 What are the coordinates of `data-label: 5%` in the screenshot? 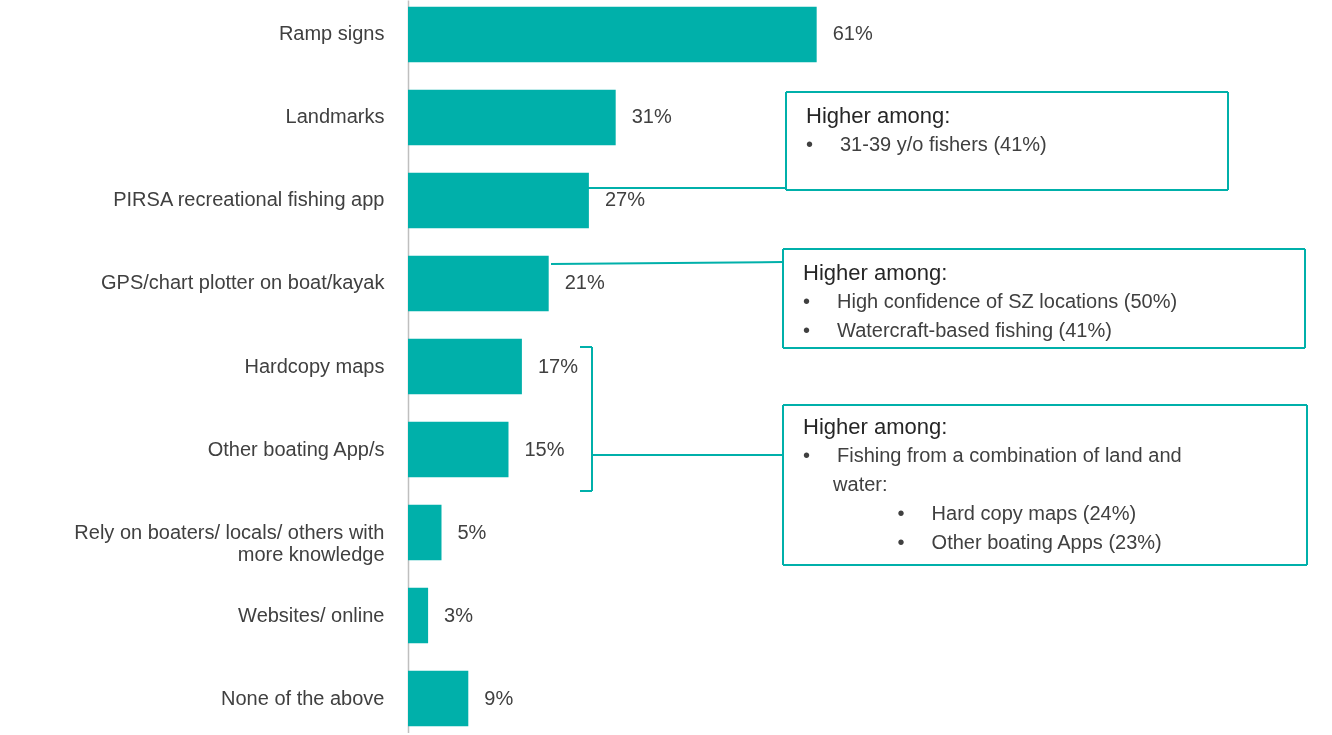 It's located at (472, 531).